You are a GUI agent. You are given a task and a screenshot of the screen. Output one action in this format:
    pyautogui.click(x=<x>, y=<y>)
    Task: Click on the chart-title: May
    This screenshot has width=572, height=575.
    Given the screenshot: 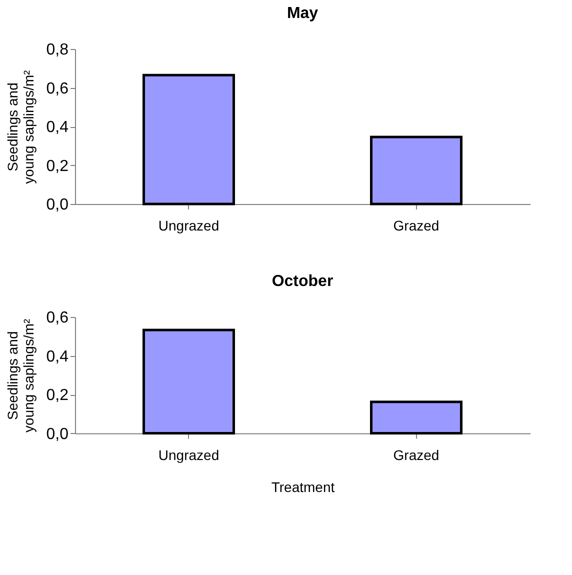 What is the action you would take?
    pyautogui.click(x=302, y=13)
    